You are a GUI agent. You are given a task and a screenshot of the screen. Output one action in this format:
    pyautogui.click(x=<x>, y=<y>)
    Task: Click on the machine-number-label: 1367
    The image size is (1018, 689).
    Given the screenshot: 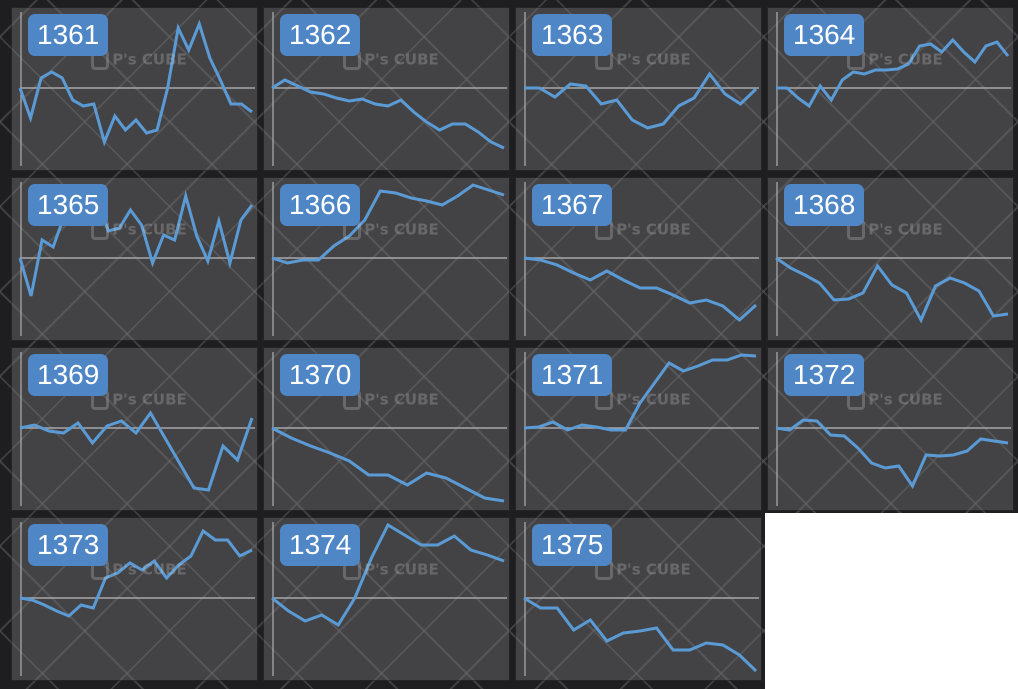 What is the action you would take?
    pyautogui.click(x=572, y=205)
    